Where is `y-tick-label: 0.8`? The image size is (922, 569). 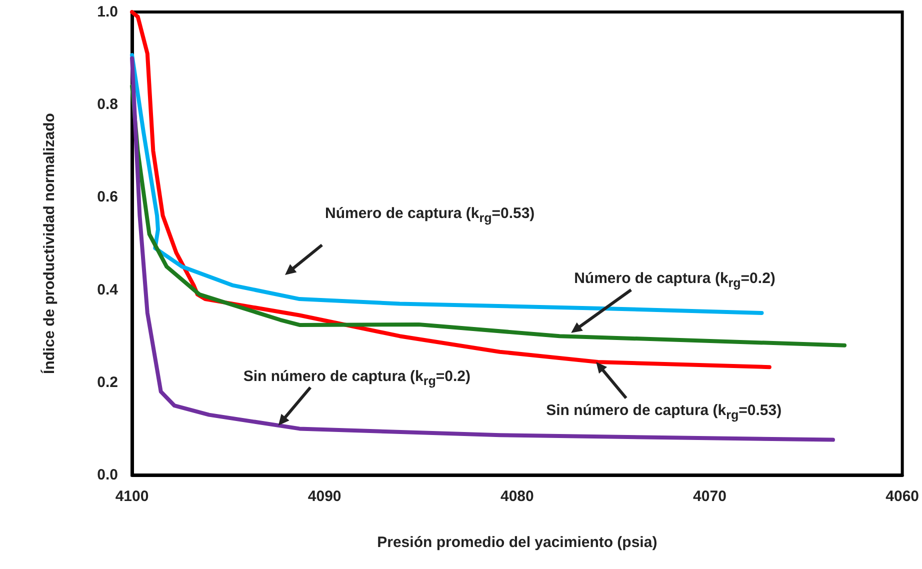
y-tick-label: 0.8 is located at coordinates (107, 105).